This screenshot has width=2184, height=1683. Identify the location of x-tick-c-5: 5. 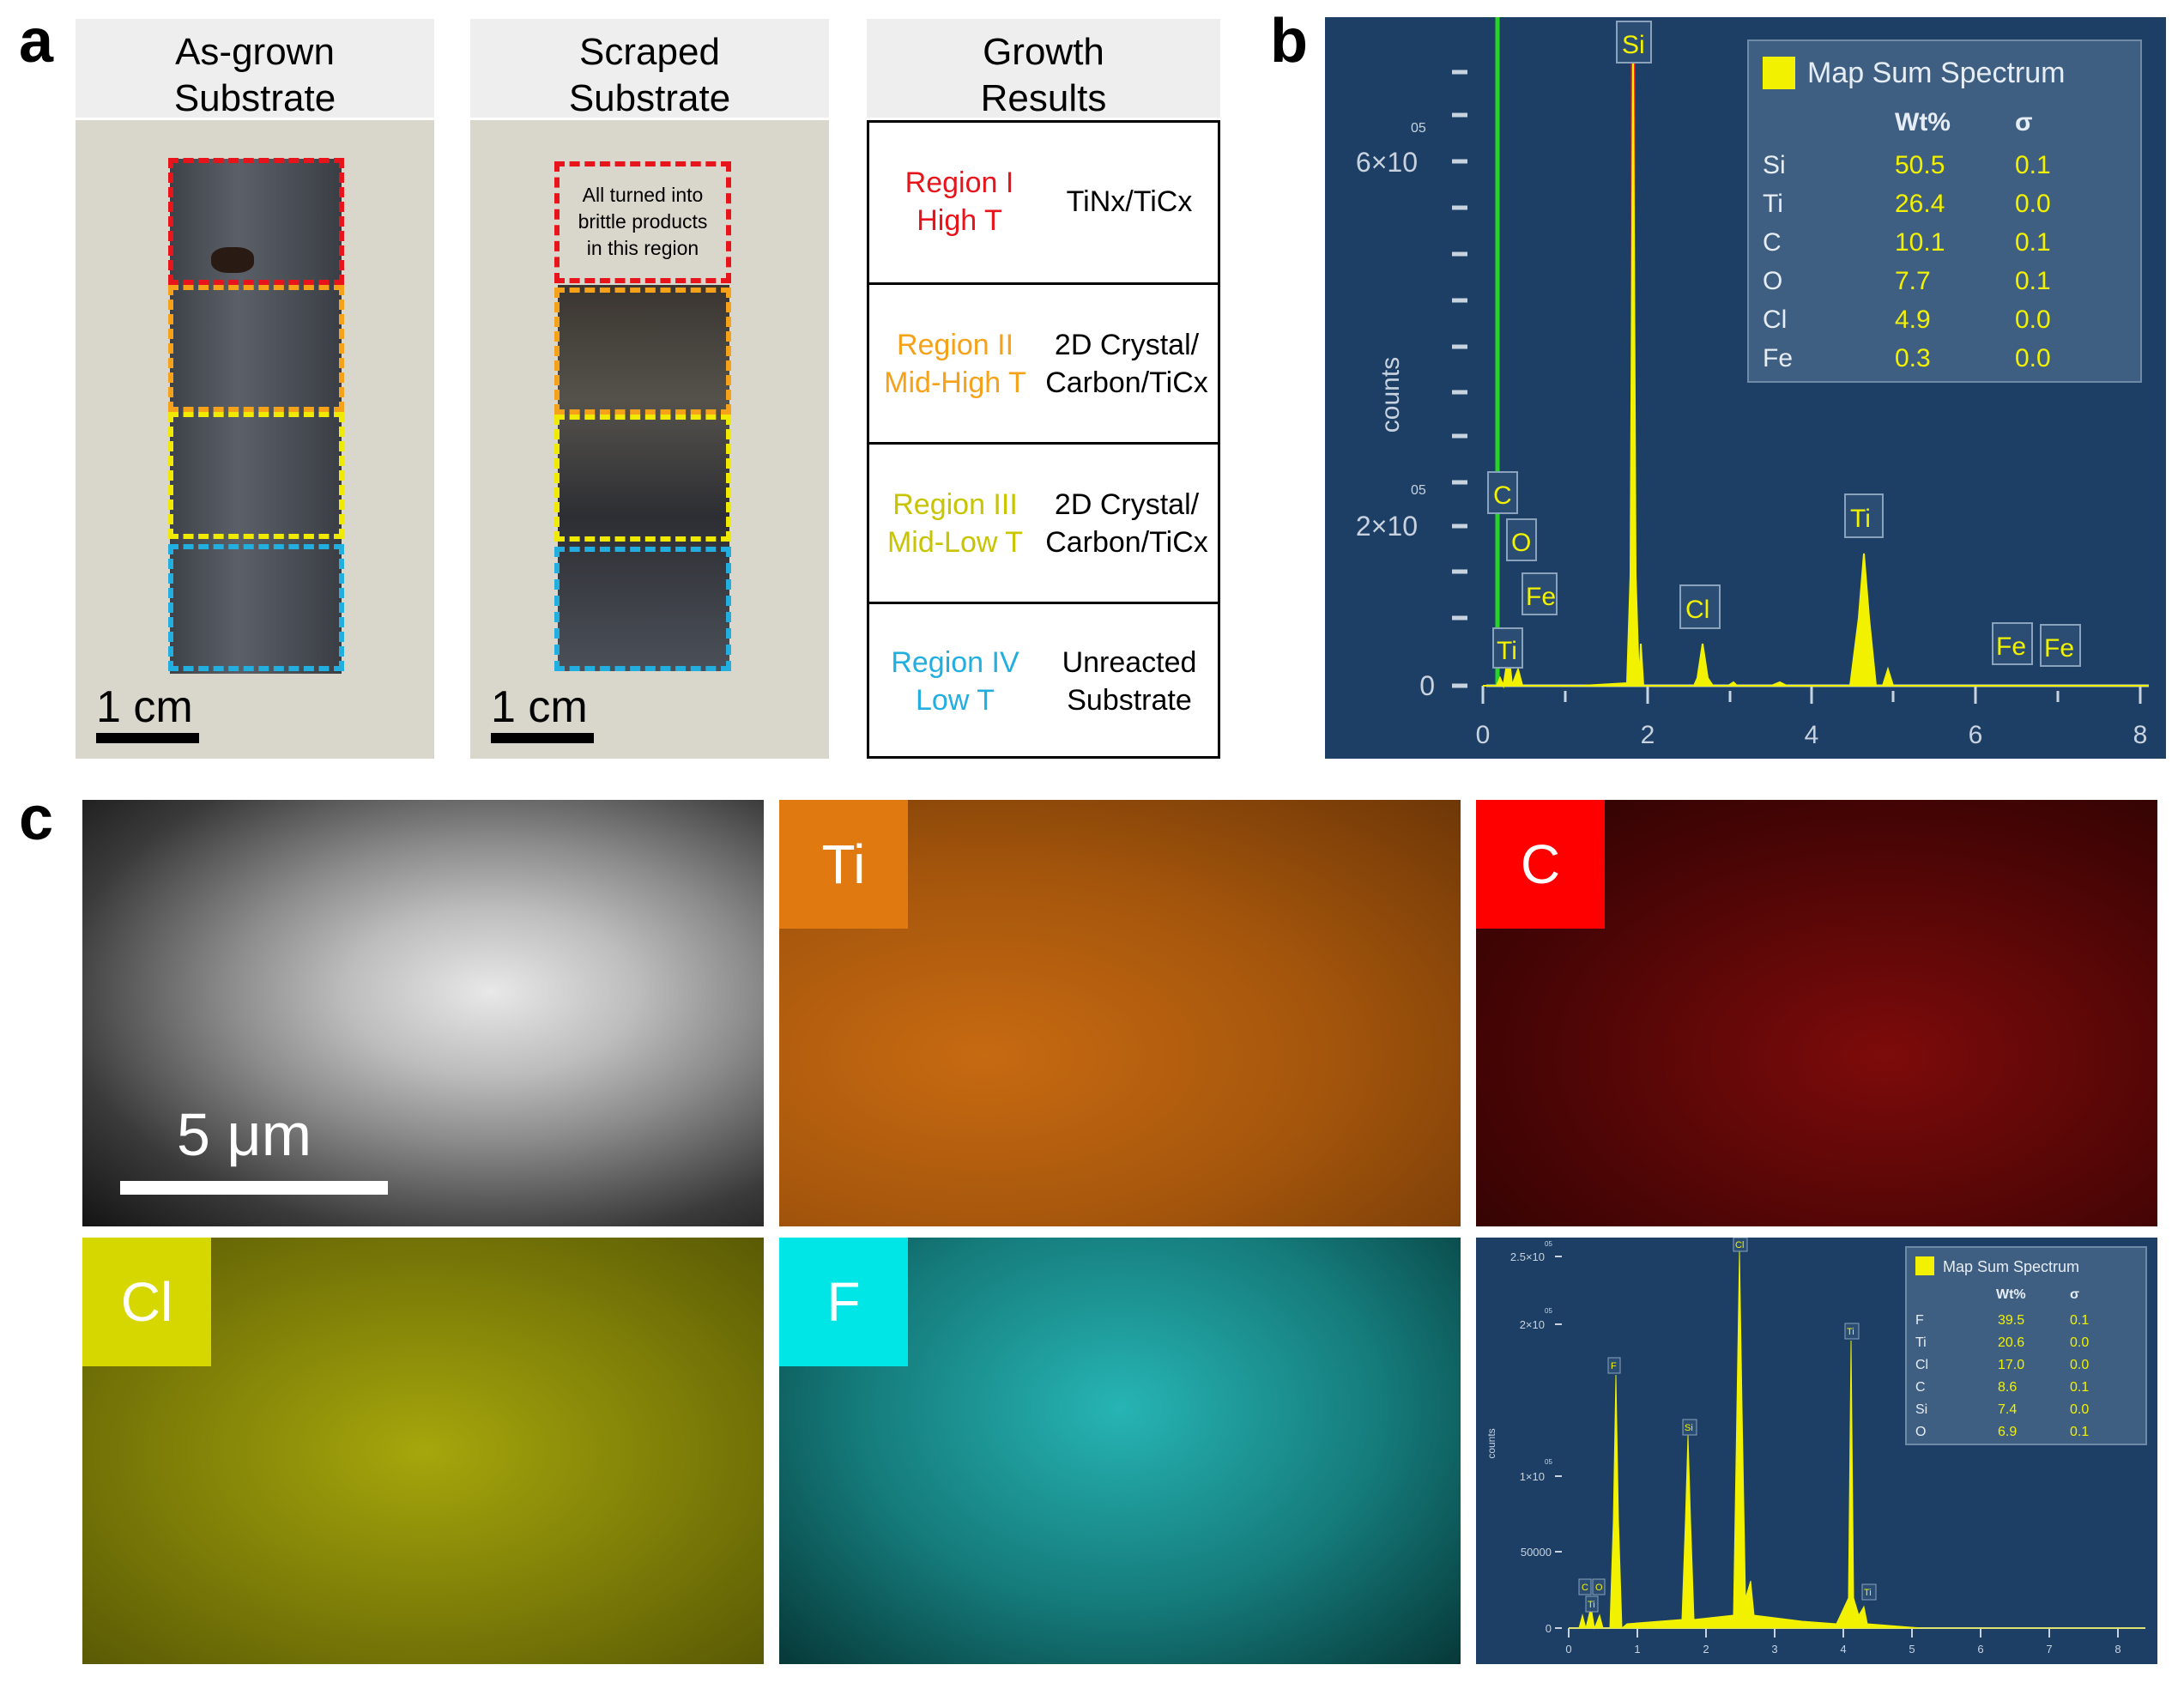
(1912, 1649).